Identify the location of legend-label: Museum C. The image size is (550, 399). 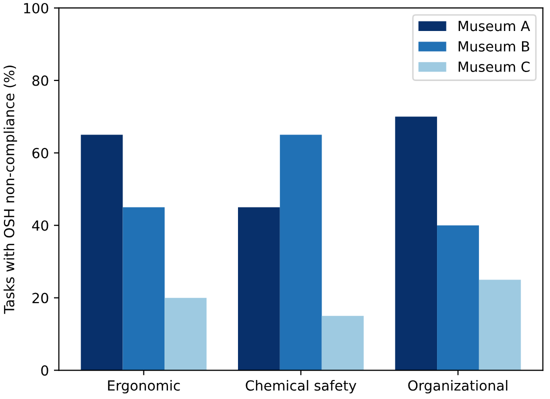
(494, 67).